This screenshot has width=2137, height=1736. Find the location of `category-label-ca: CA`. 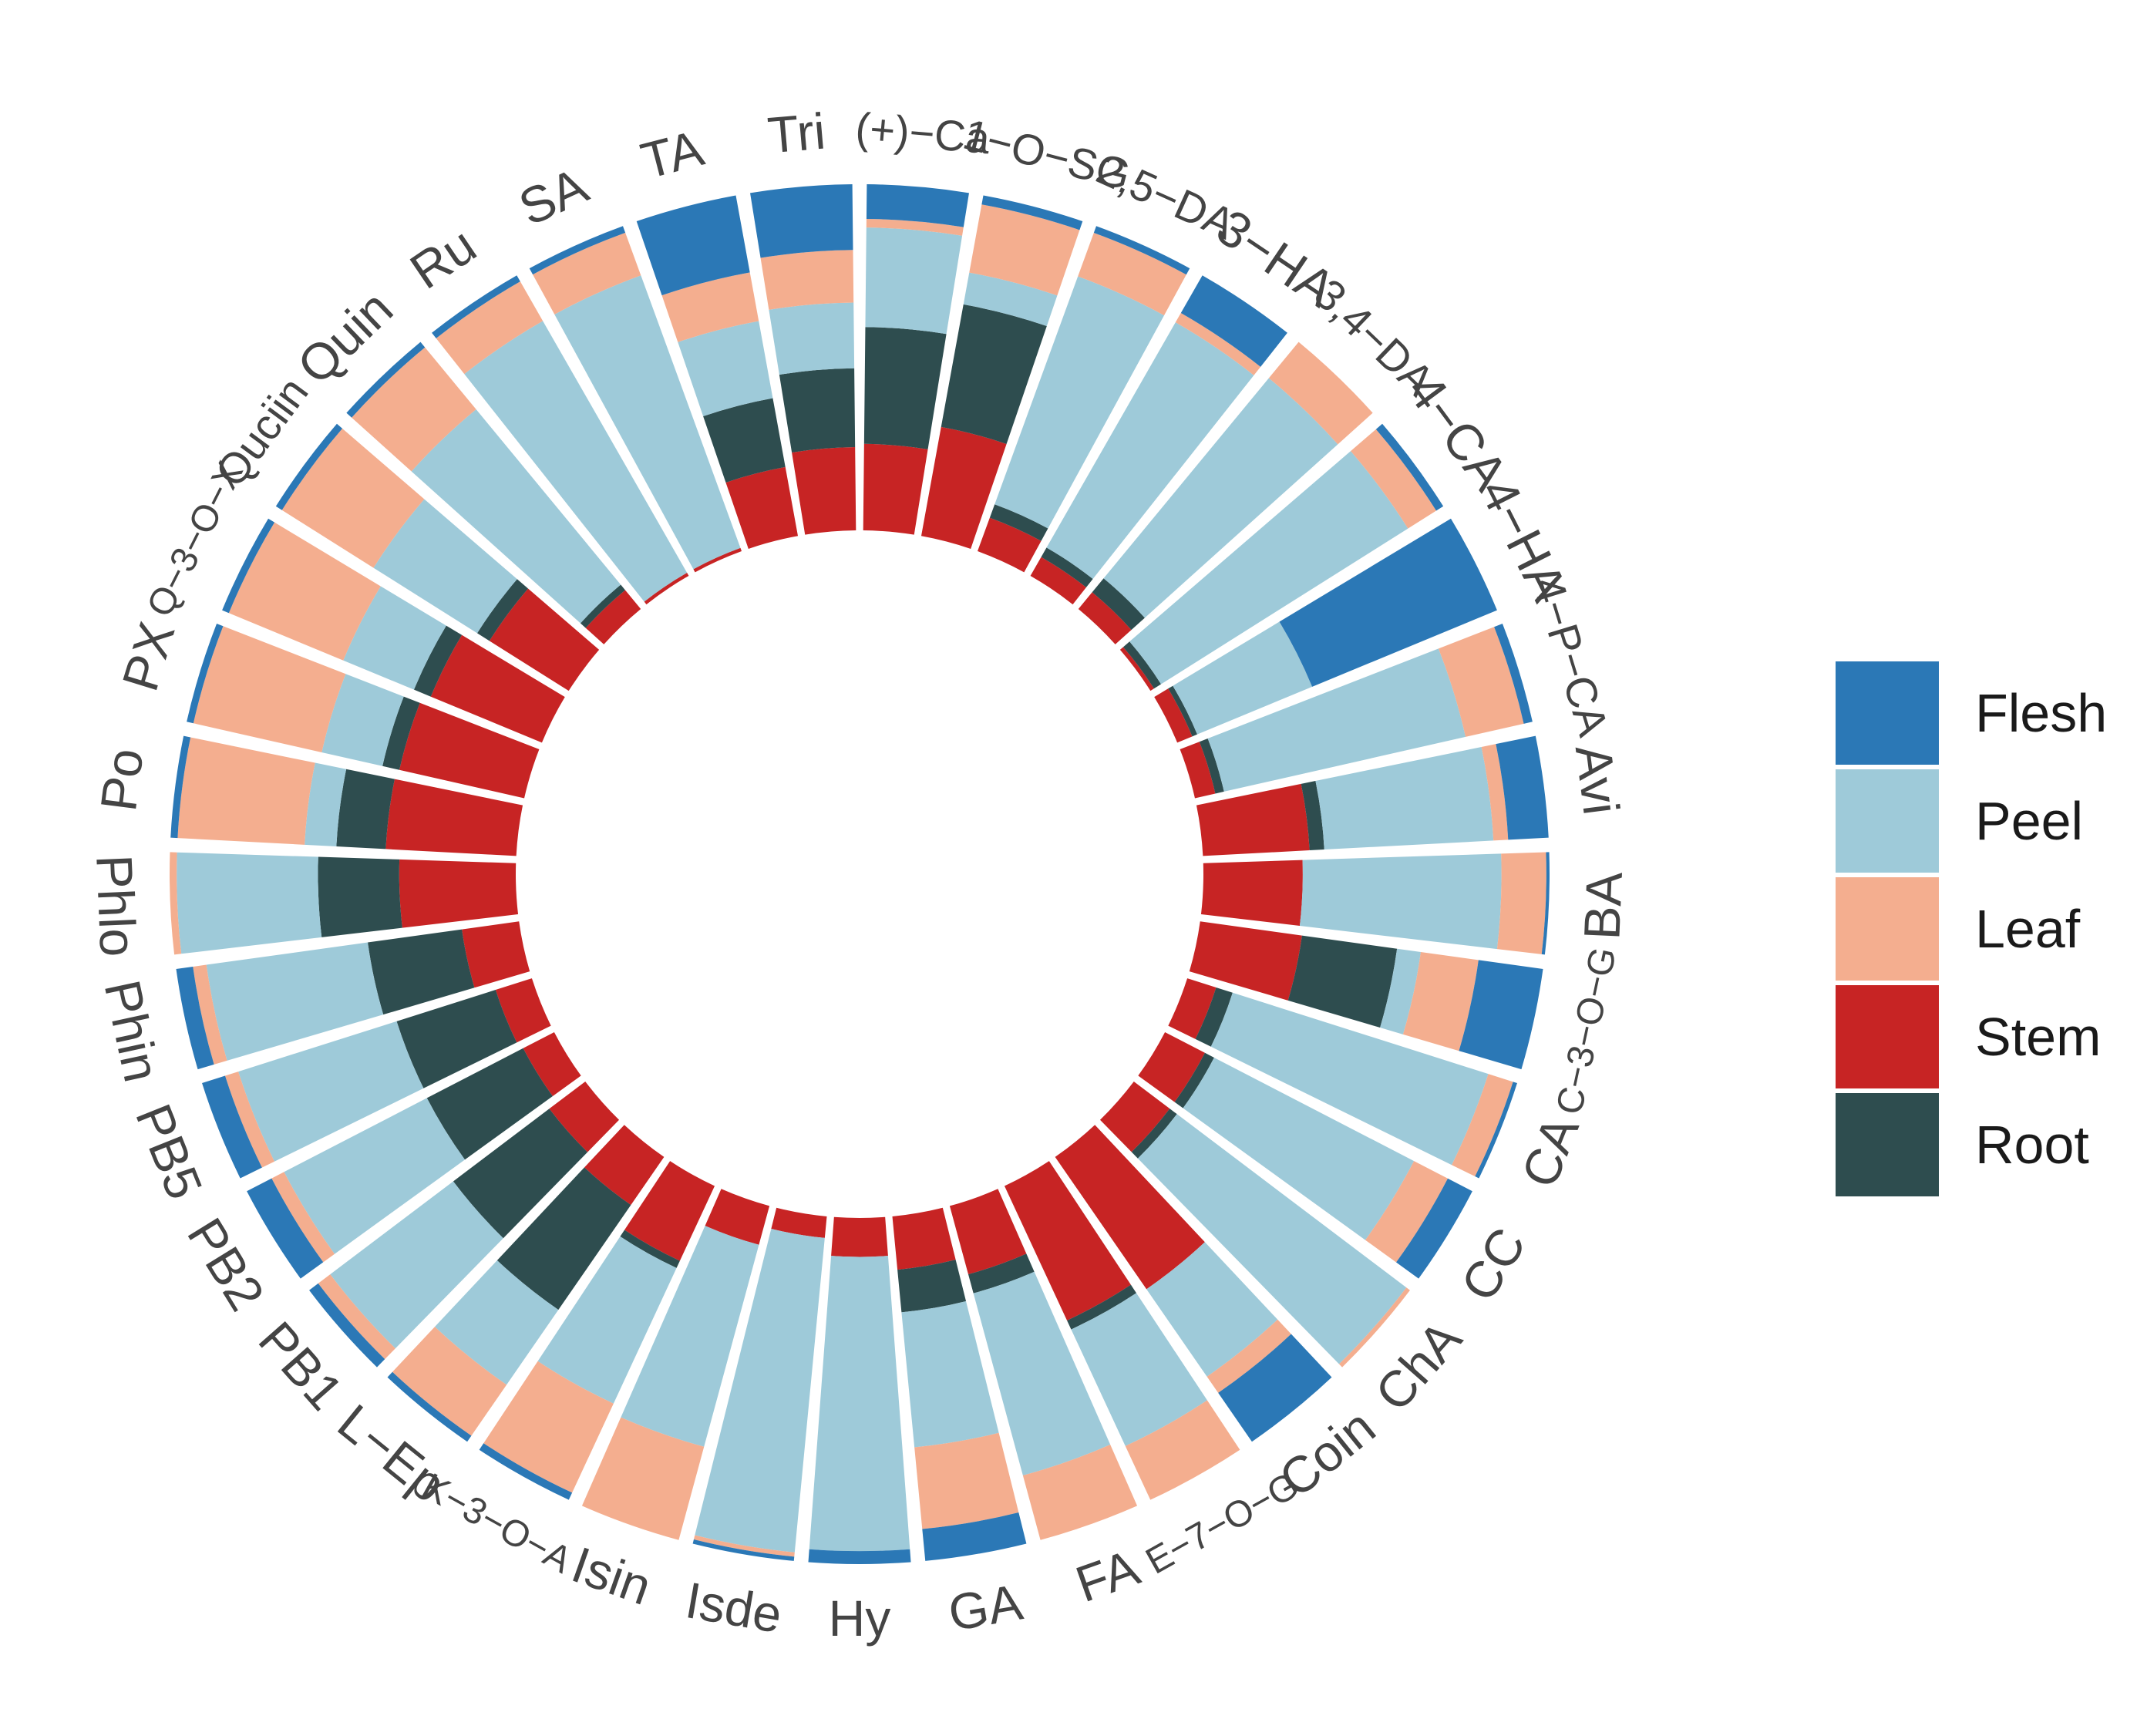

category-label-ca: CA is located at coordinates (1550, 1151).